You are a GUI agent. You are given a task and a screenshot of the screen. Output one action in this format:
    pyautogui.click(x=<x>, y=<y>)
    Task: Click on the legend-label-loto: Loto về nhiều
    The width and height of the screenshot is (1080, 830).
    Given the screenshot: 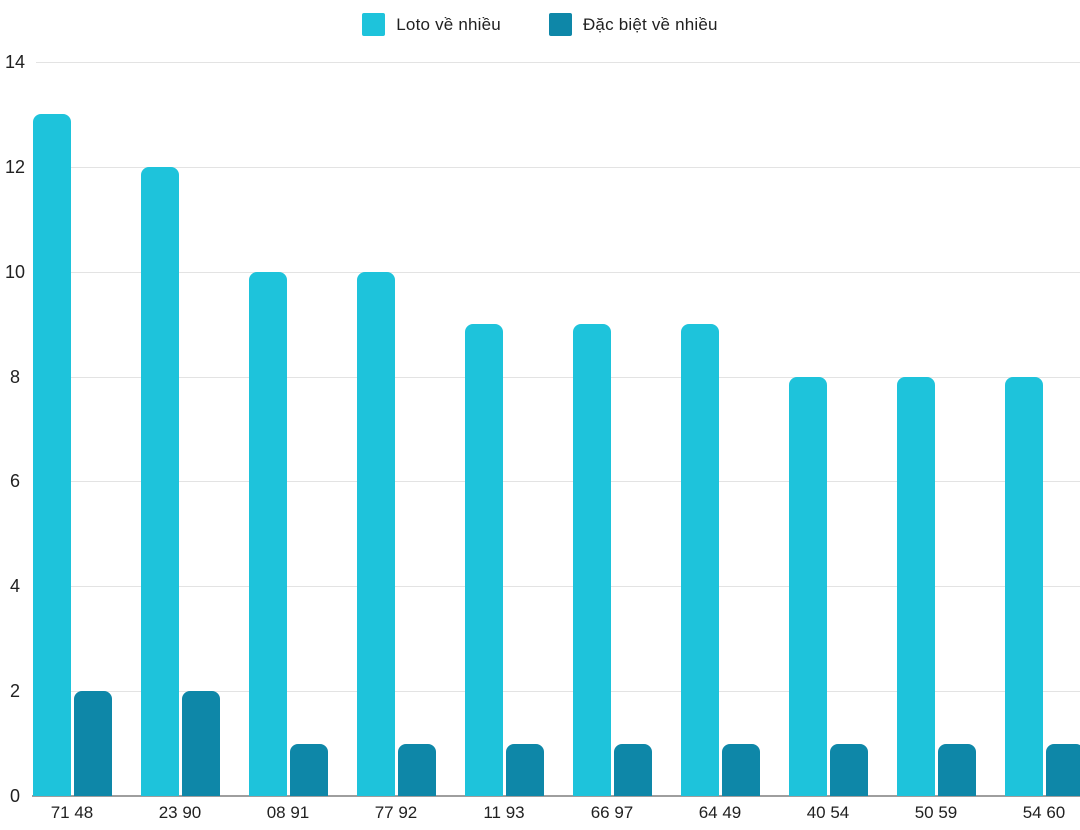 What is the action you would take?
    pyautogui.click(x=448, y=24)
    